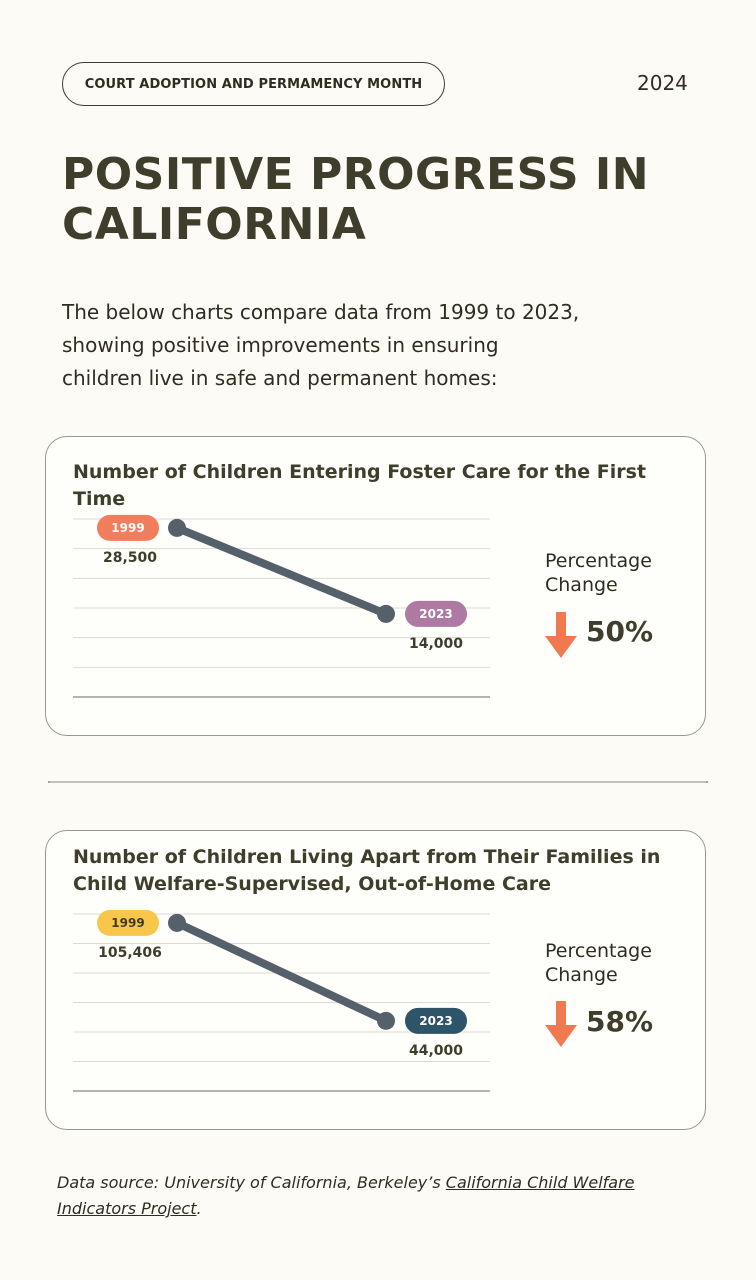  I want to click on page-title: POSITIVE PROGRESS IN CALIFORNIA, so click(356, 199).